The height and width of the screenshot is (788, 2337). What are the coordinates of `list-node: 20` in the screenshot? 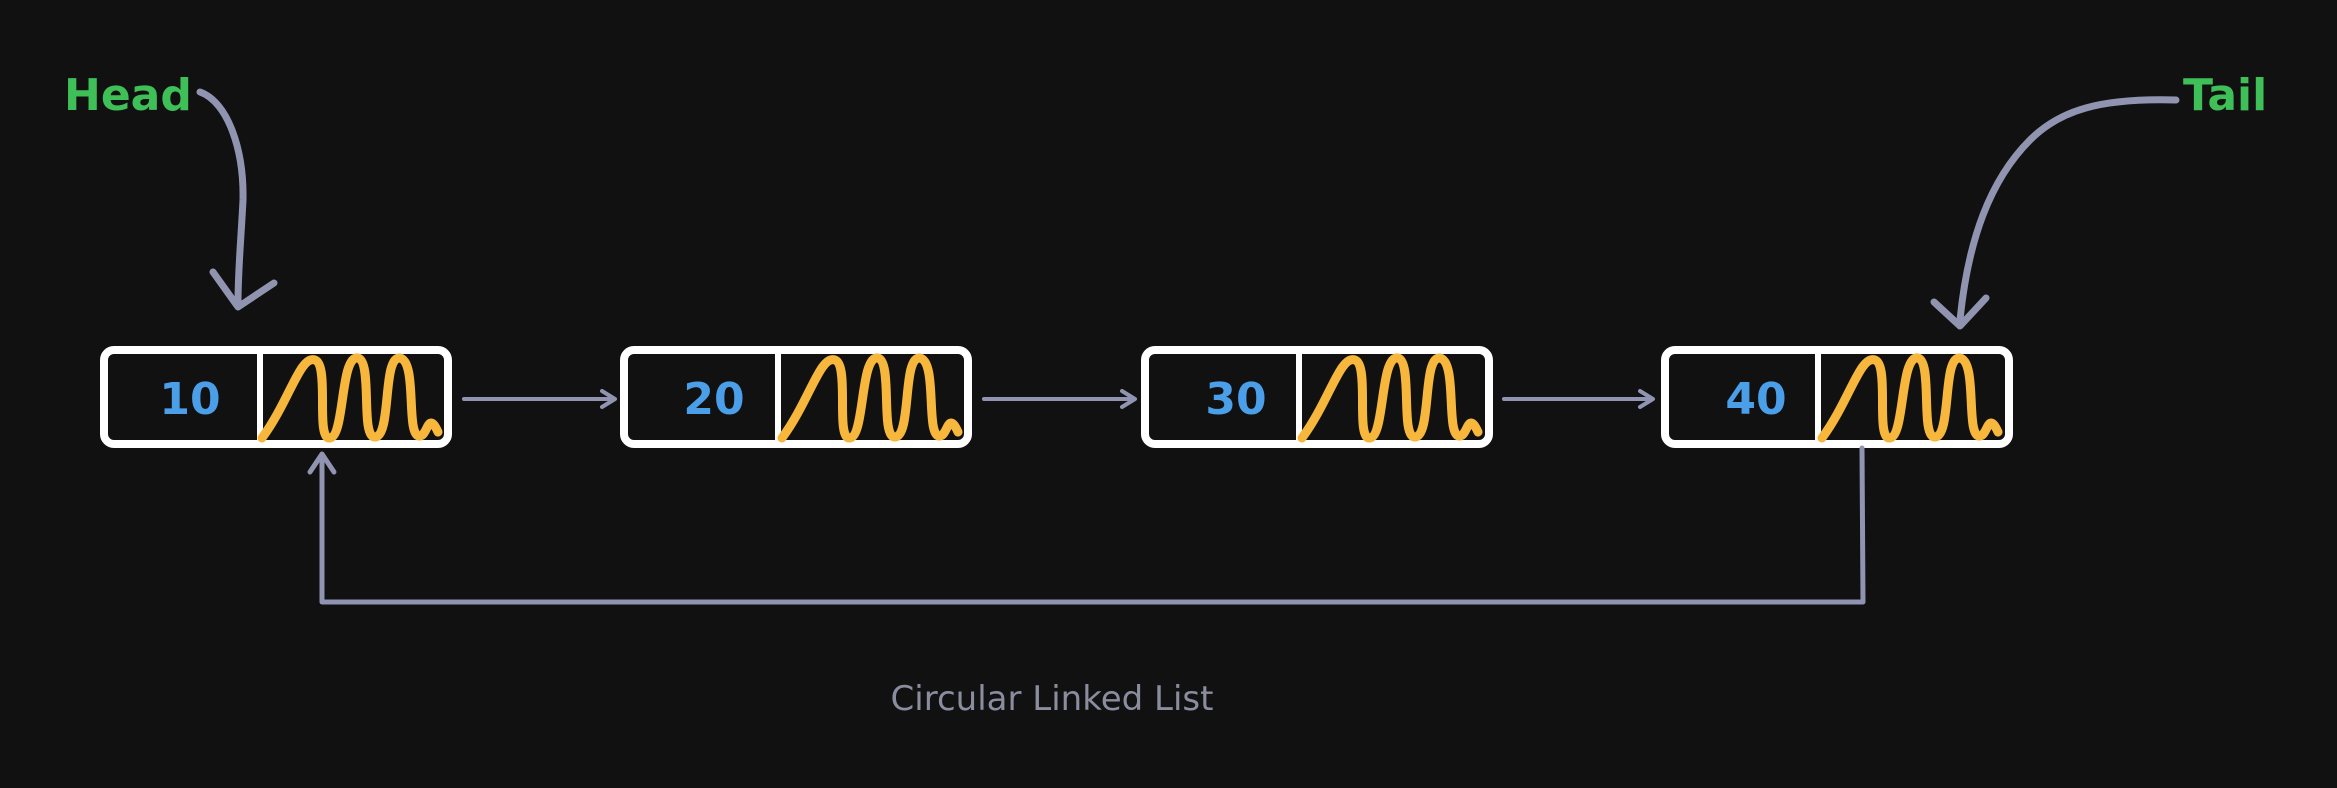 It's located at (796, 397).